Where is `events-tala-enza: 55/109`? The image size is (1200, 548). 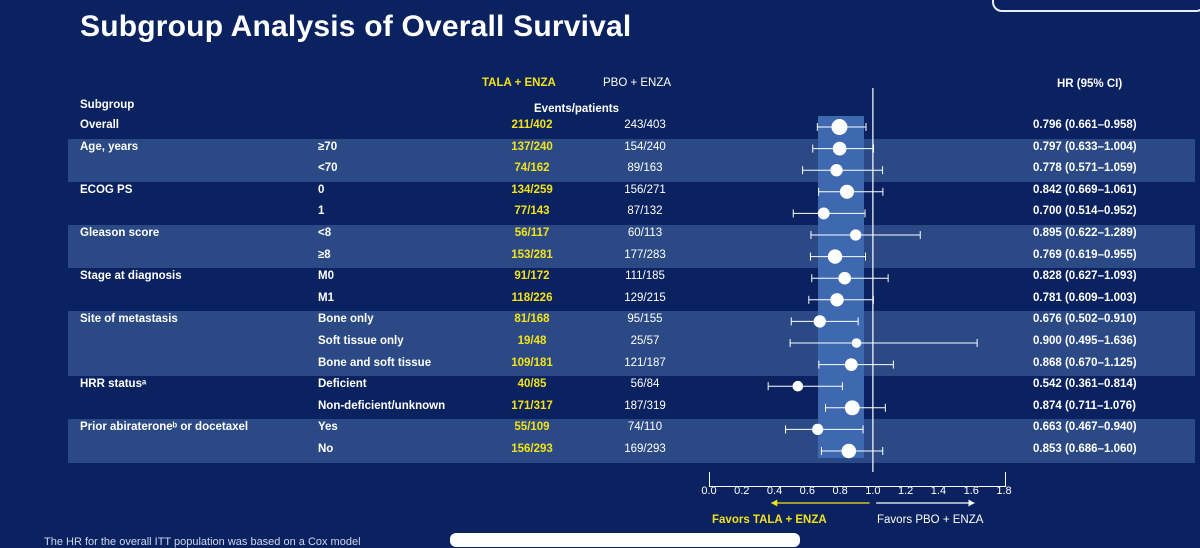 events-tala-enza: 55/109 is located at coordinates (532, 427).